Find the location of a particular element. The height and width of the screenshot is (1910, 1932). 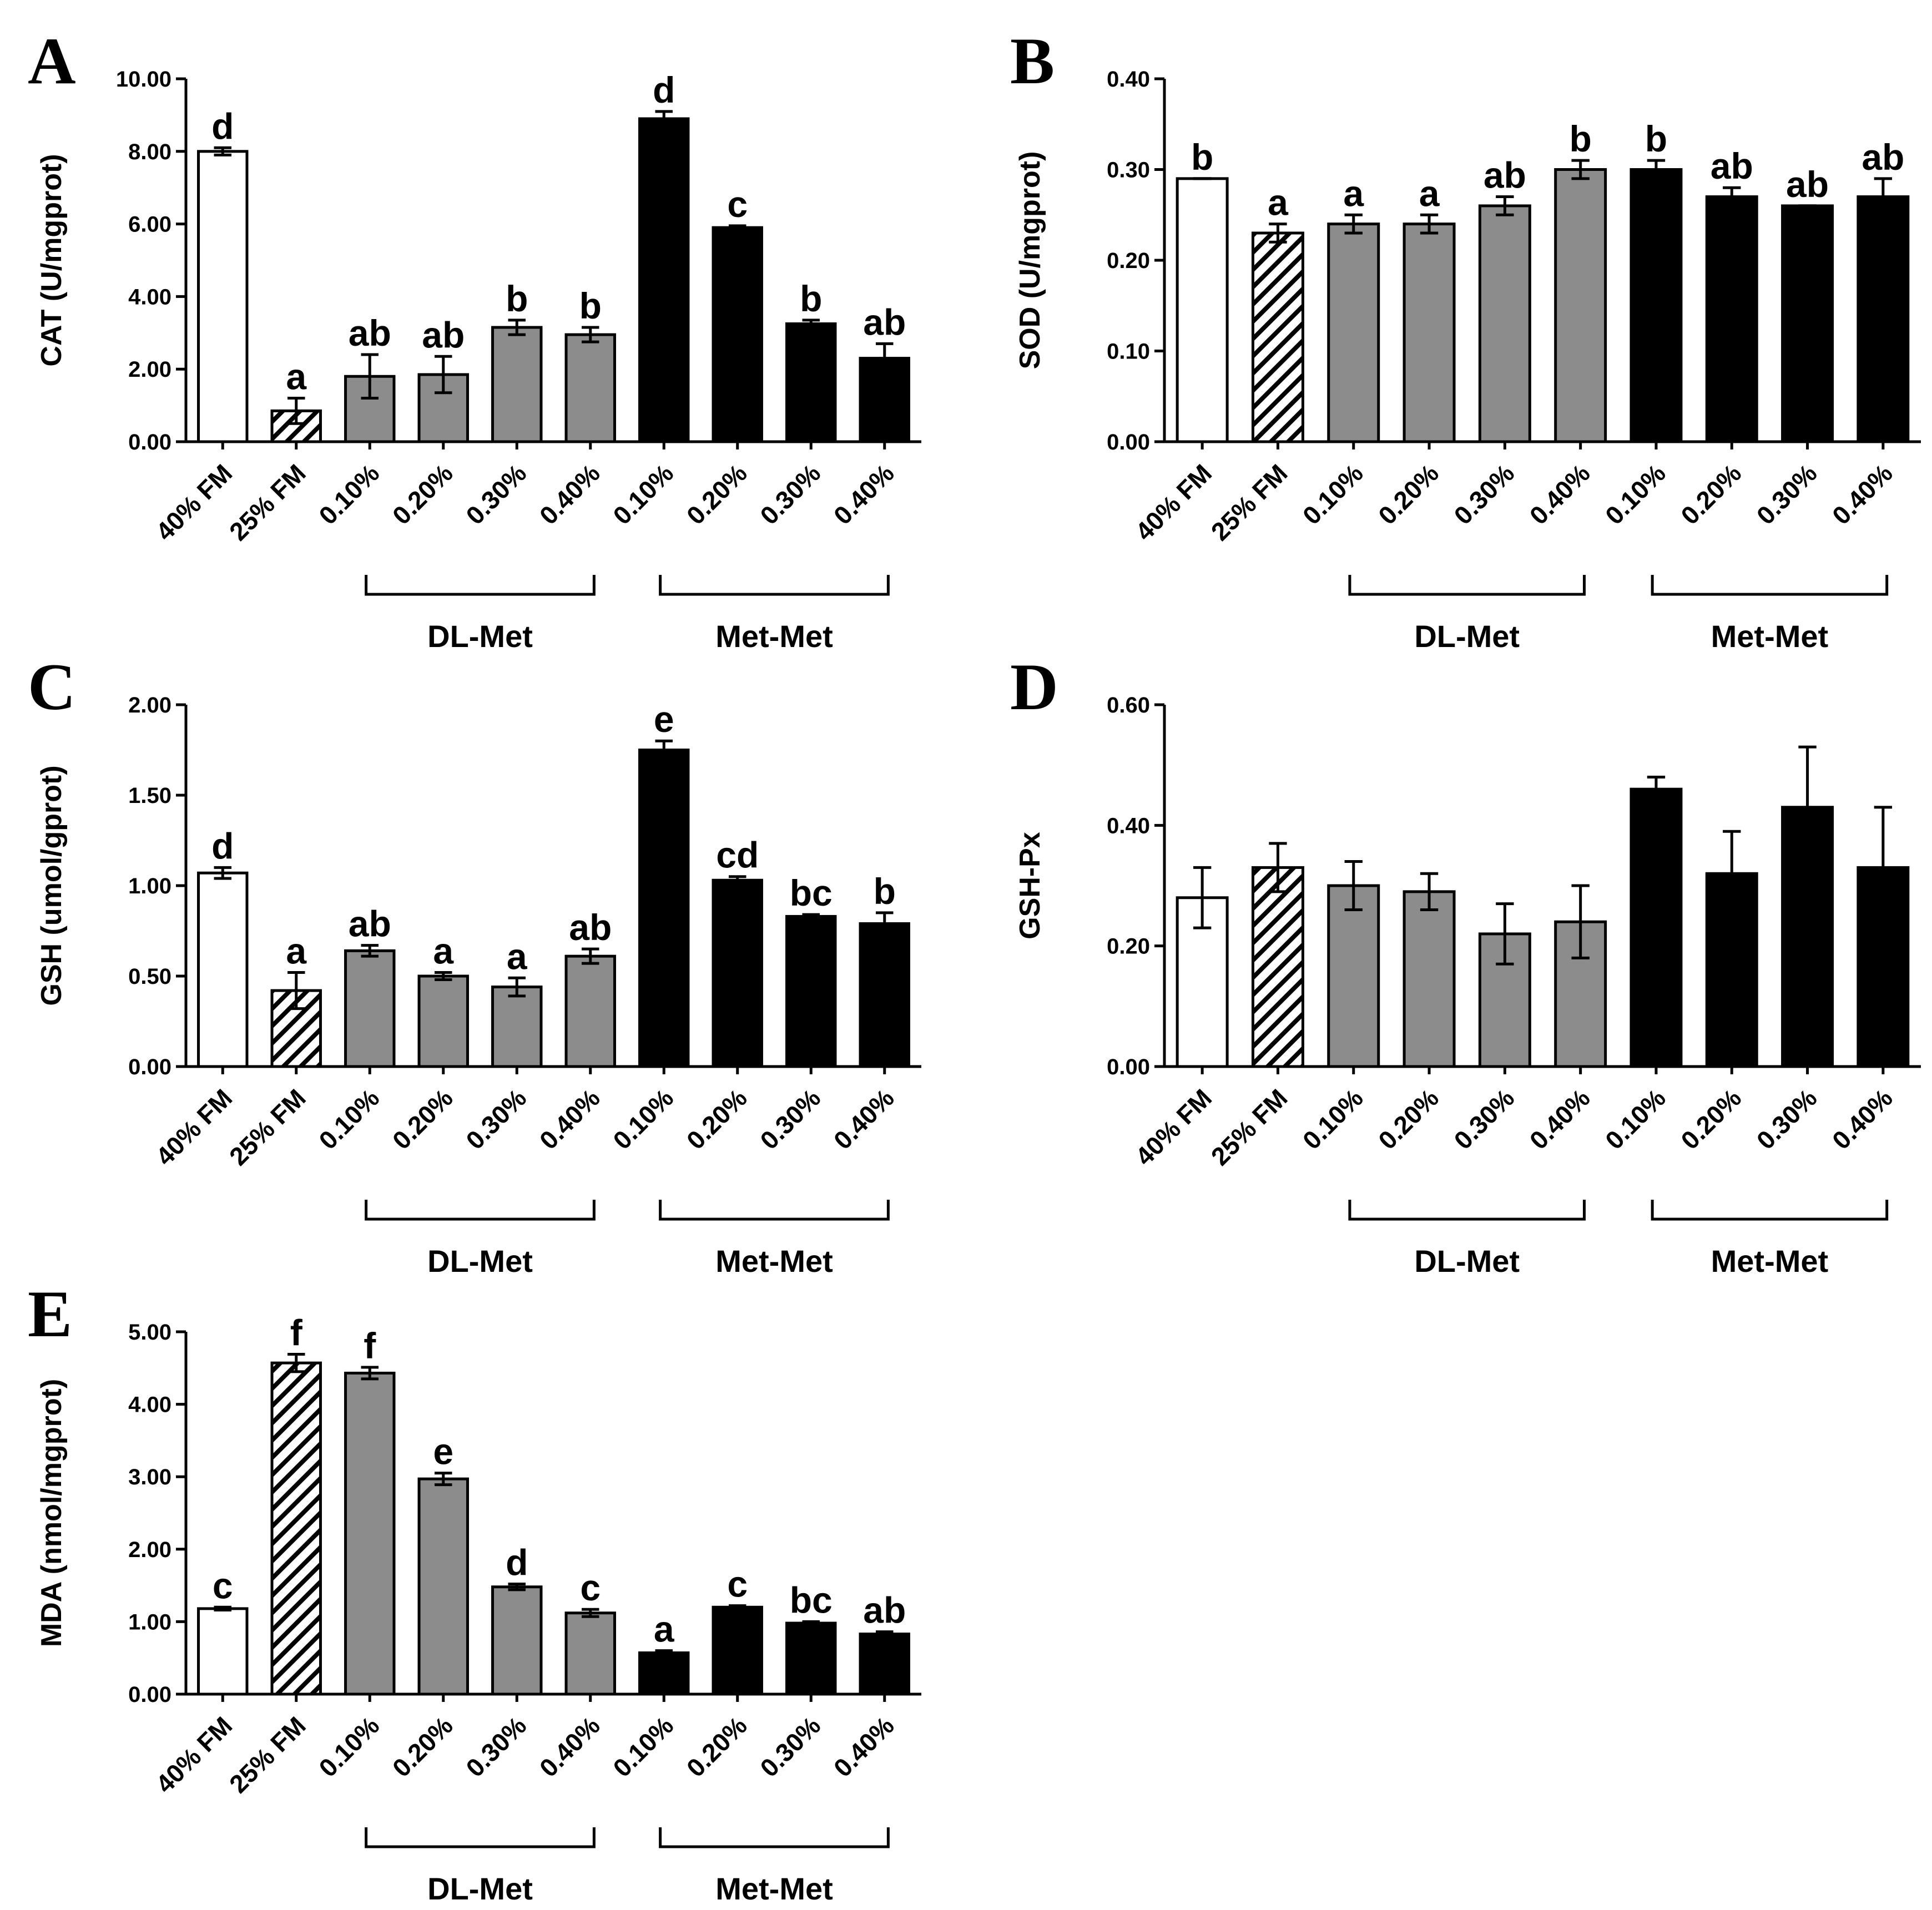

significance-letter: cd is located at coordinates (737, 855).